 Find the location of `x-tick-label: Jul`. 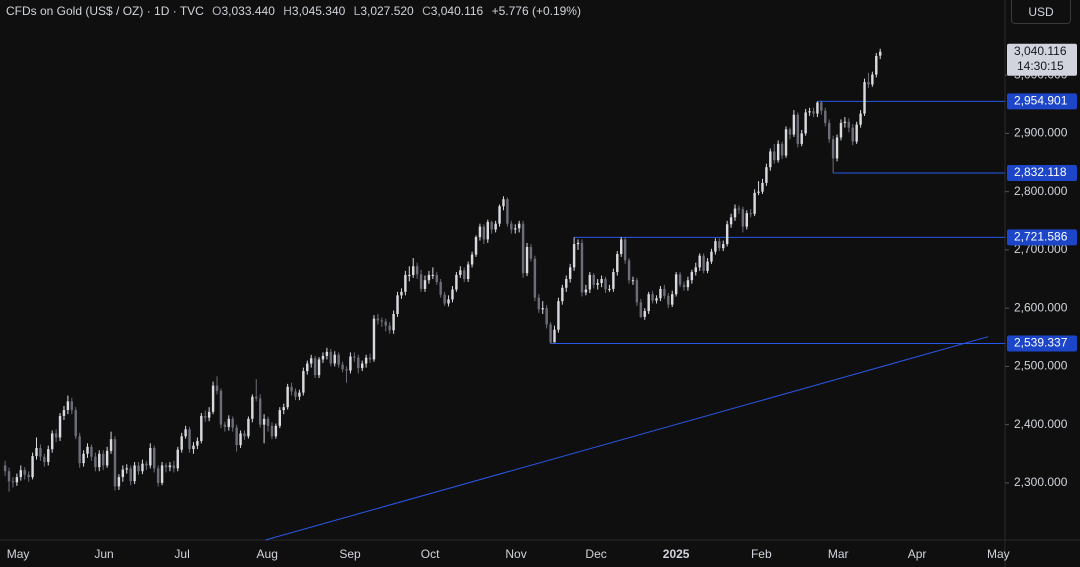

x-tick-label: Jul is located at coordinates (181, 554).